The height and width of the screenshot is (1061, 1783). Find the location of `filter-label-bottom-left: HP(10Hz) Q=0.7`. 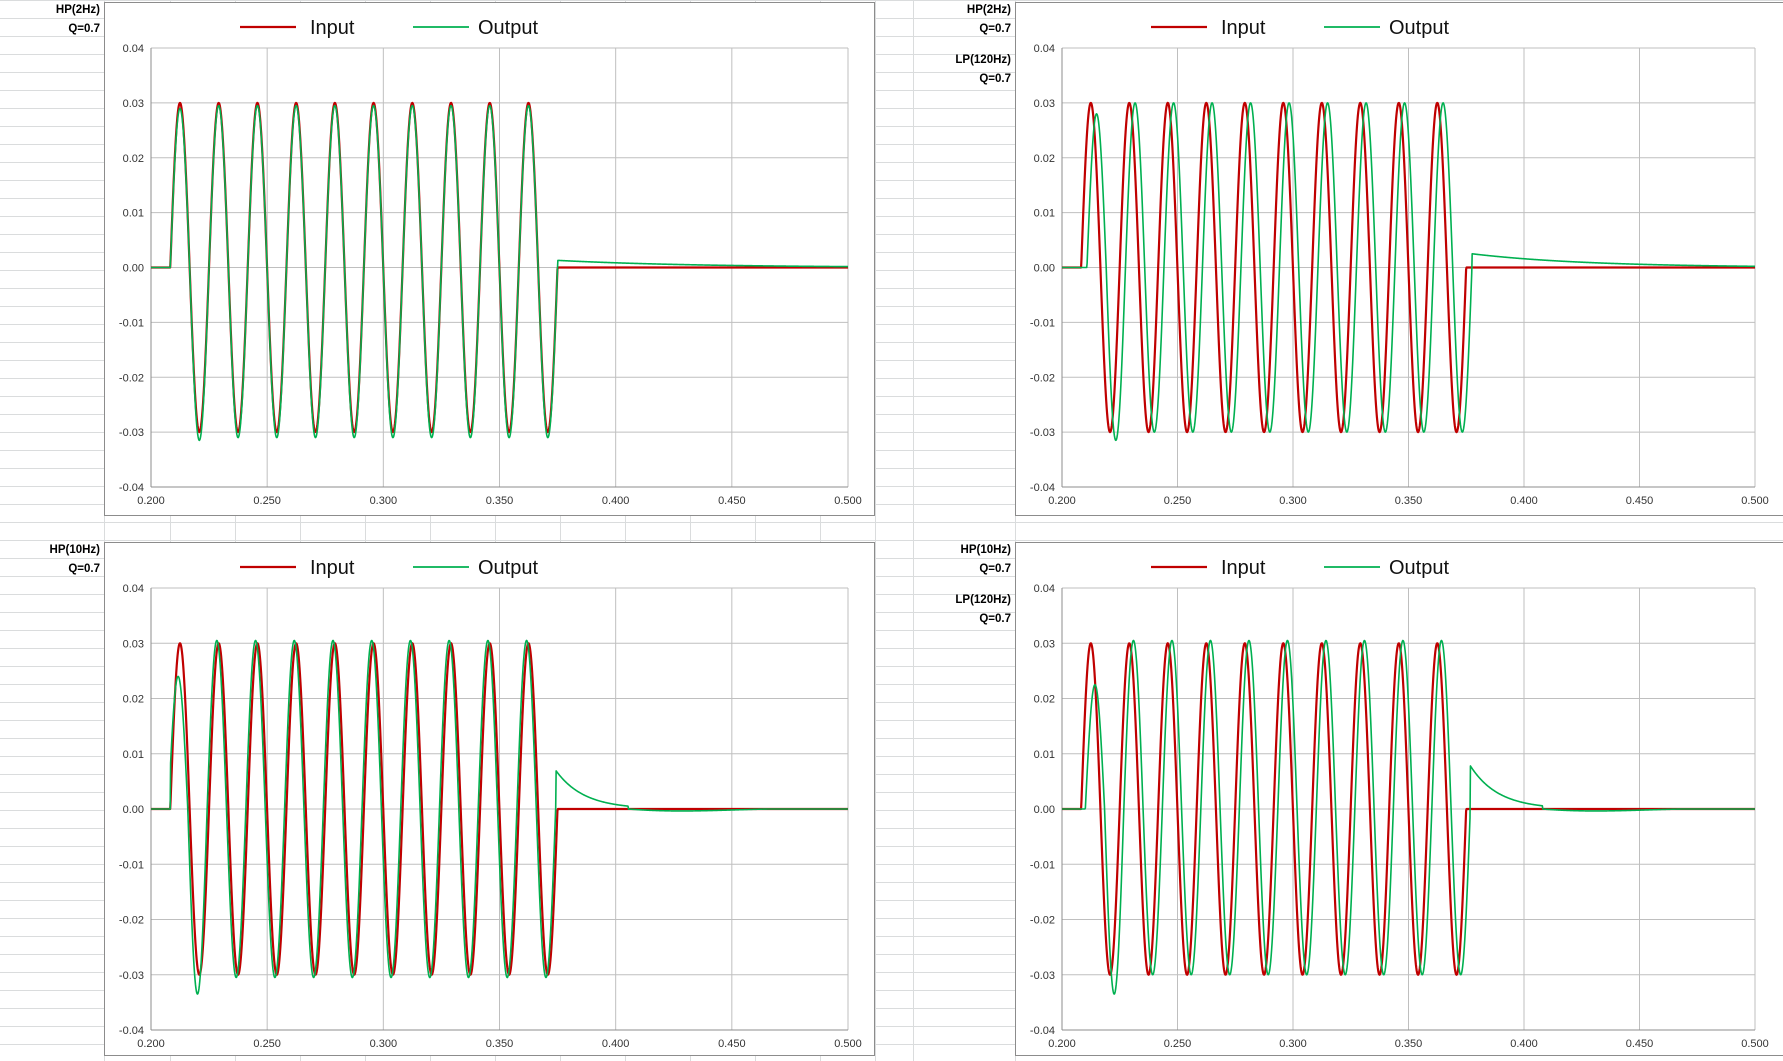

filter-label-bottom-left: HP(10Hz) Q=0.7 is located at coordinates (51, 560).